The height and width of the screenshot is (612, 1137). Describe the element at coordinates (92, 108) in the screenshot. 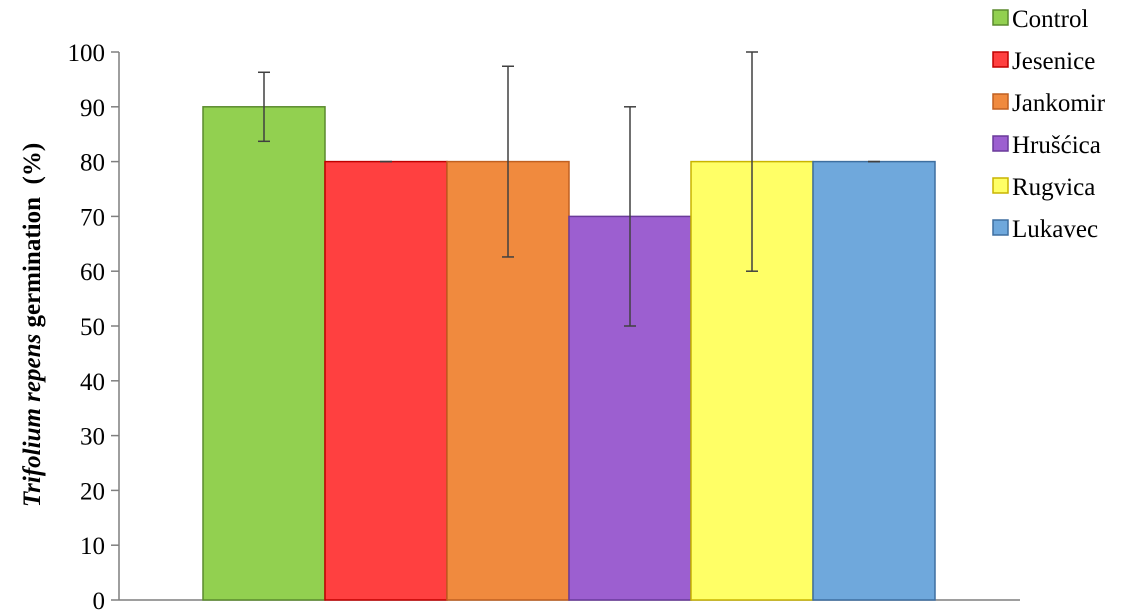

I see `y-tick-label: 90` at that location.